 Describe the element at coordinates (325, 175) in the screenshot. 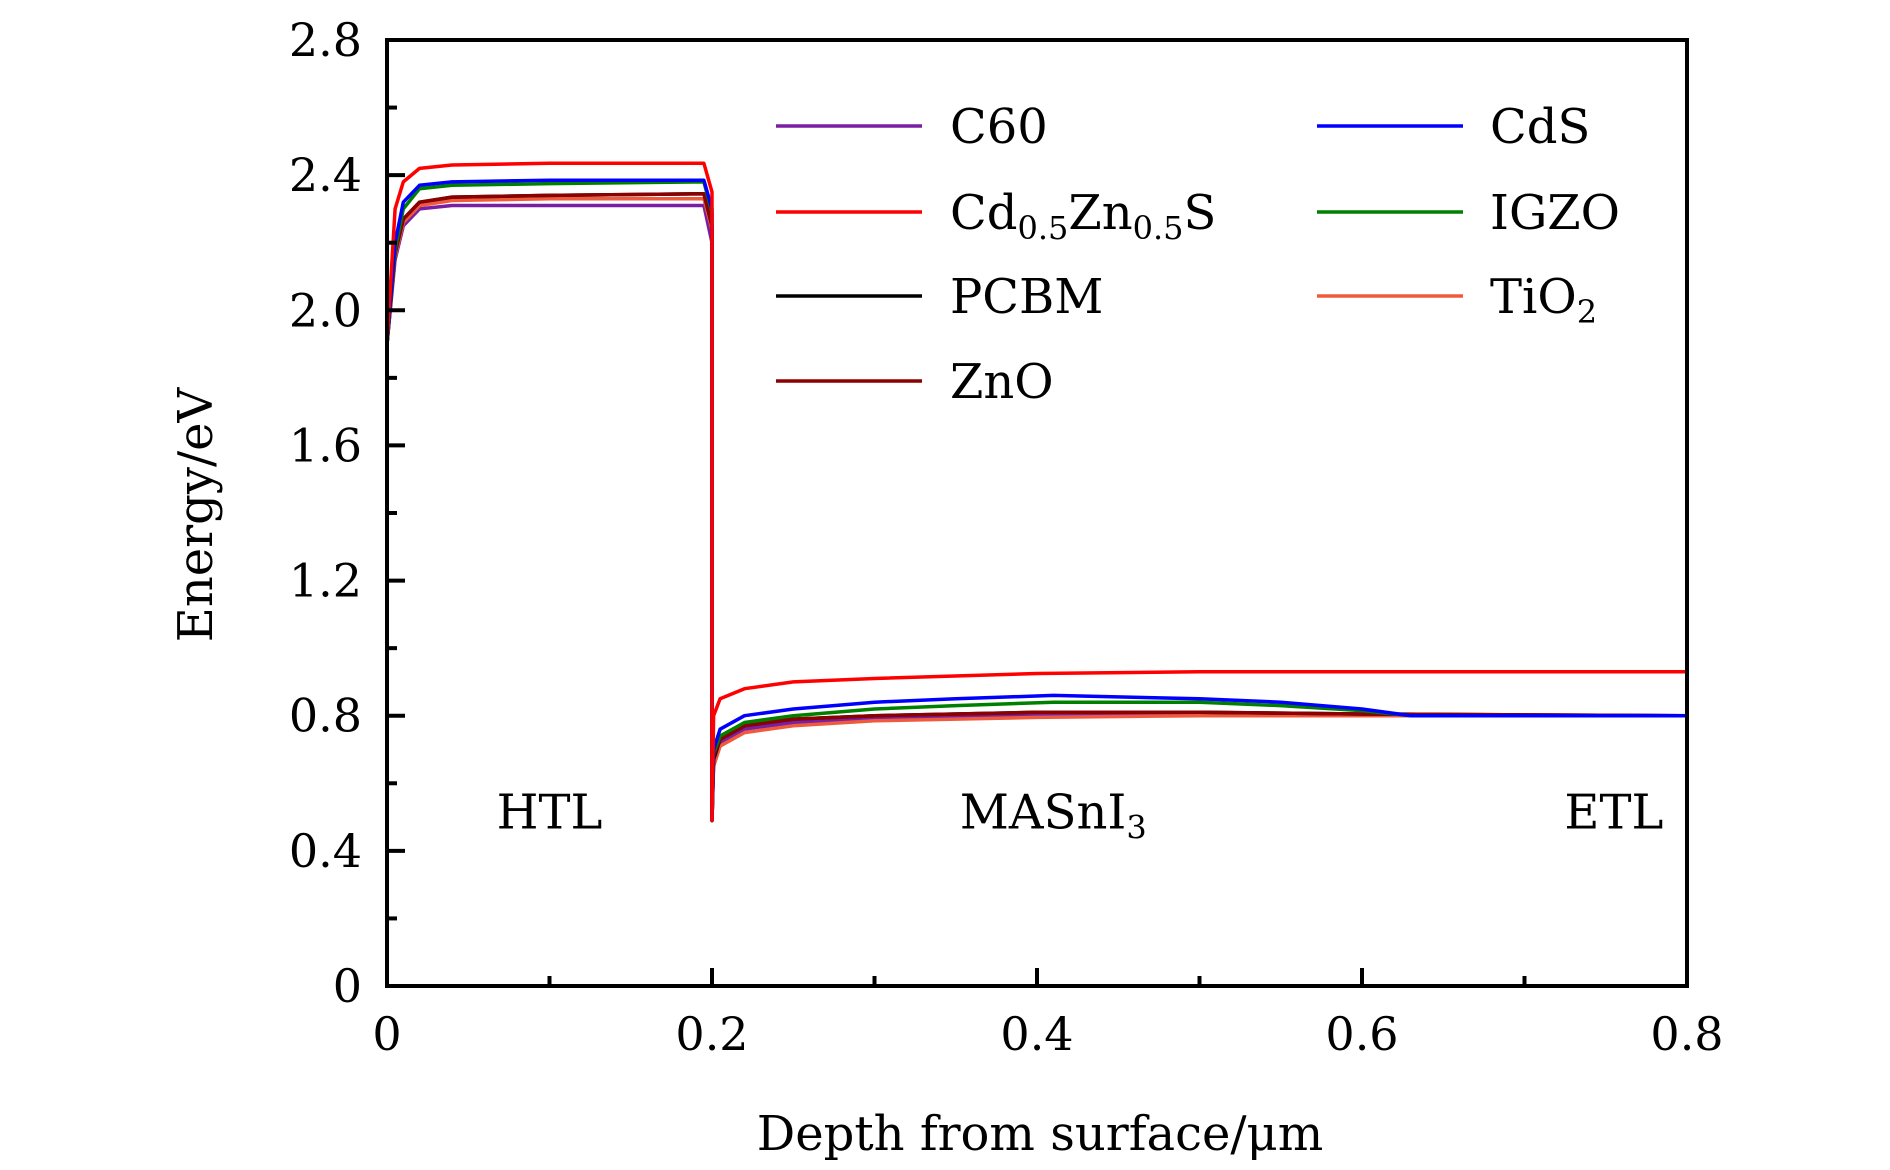

I see `y-tick-label: 2.4` at that location.